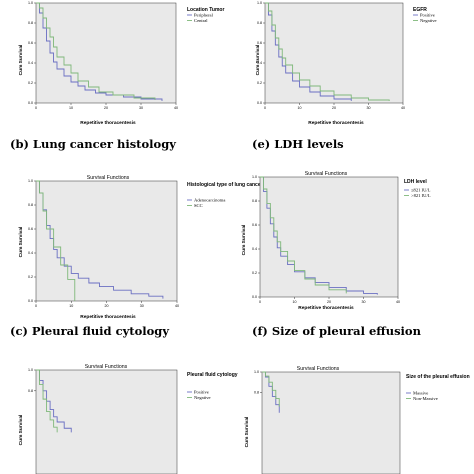  I want to click on legend-item: Massive, so click(420, 393).